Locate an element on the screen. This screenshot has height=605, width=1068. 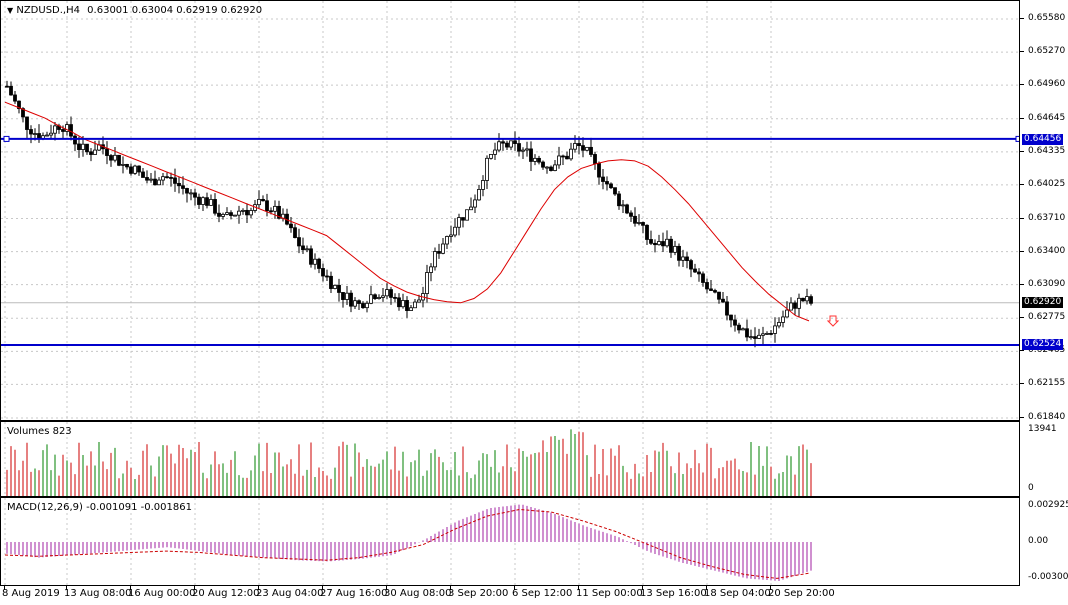
macd-scale: 0.002925 0.00 -0.003001 is located at coordinates (1044, 541).